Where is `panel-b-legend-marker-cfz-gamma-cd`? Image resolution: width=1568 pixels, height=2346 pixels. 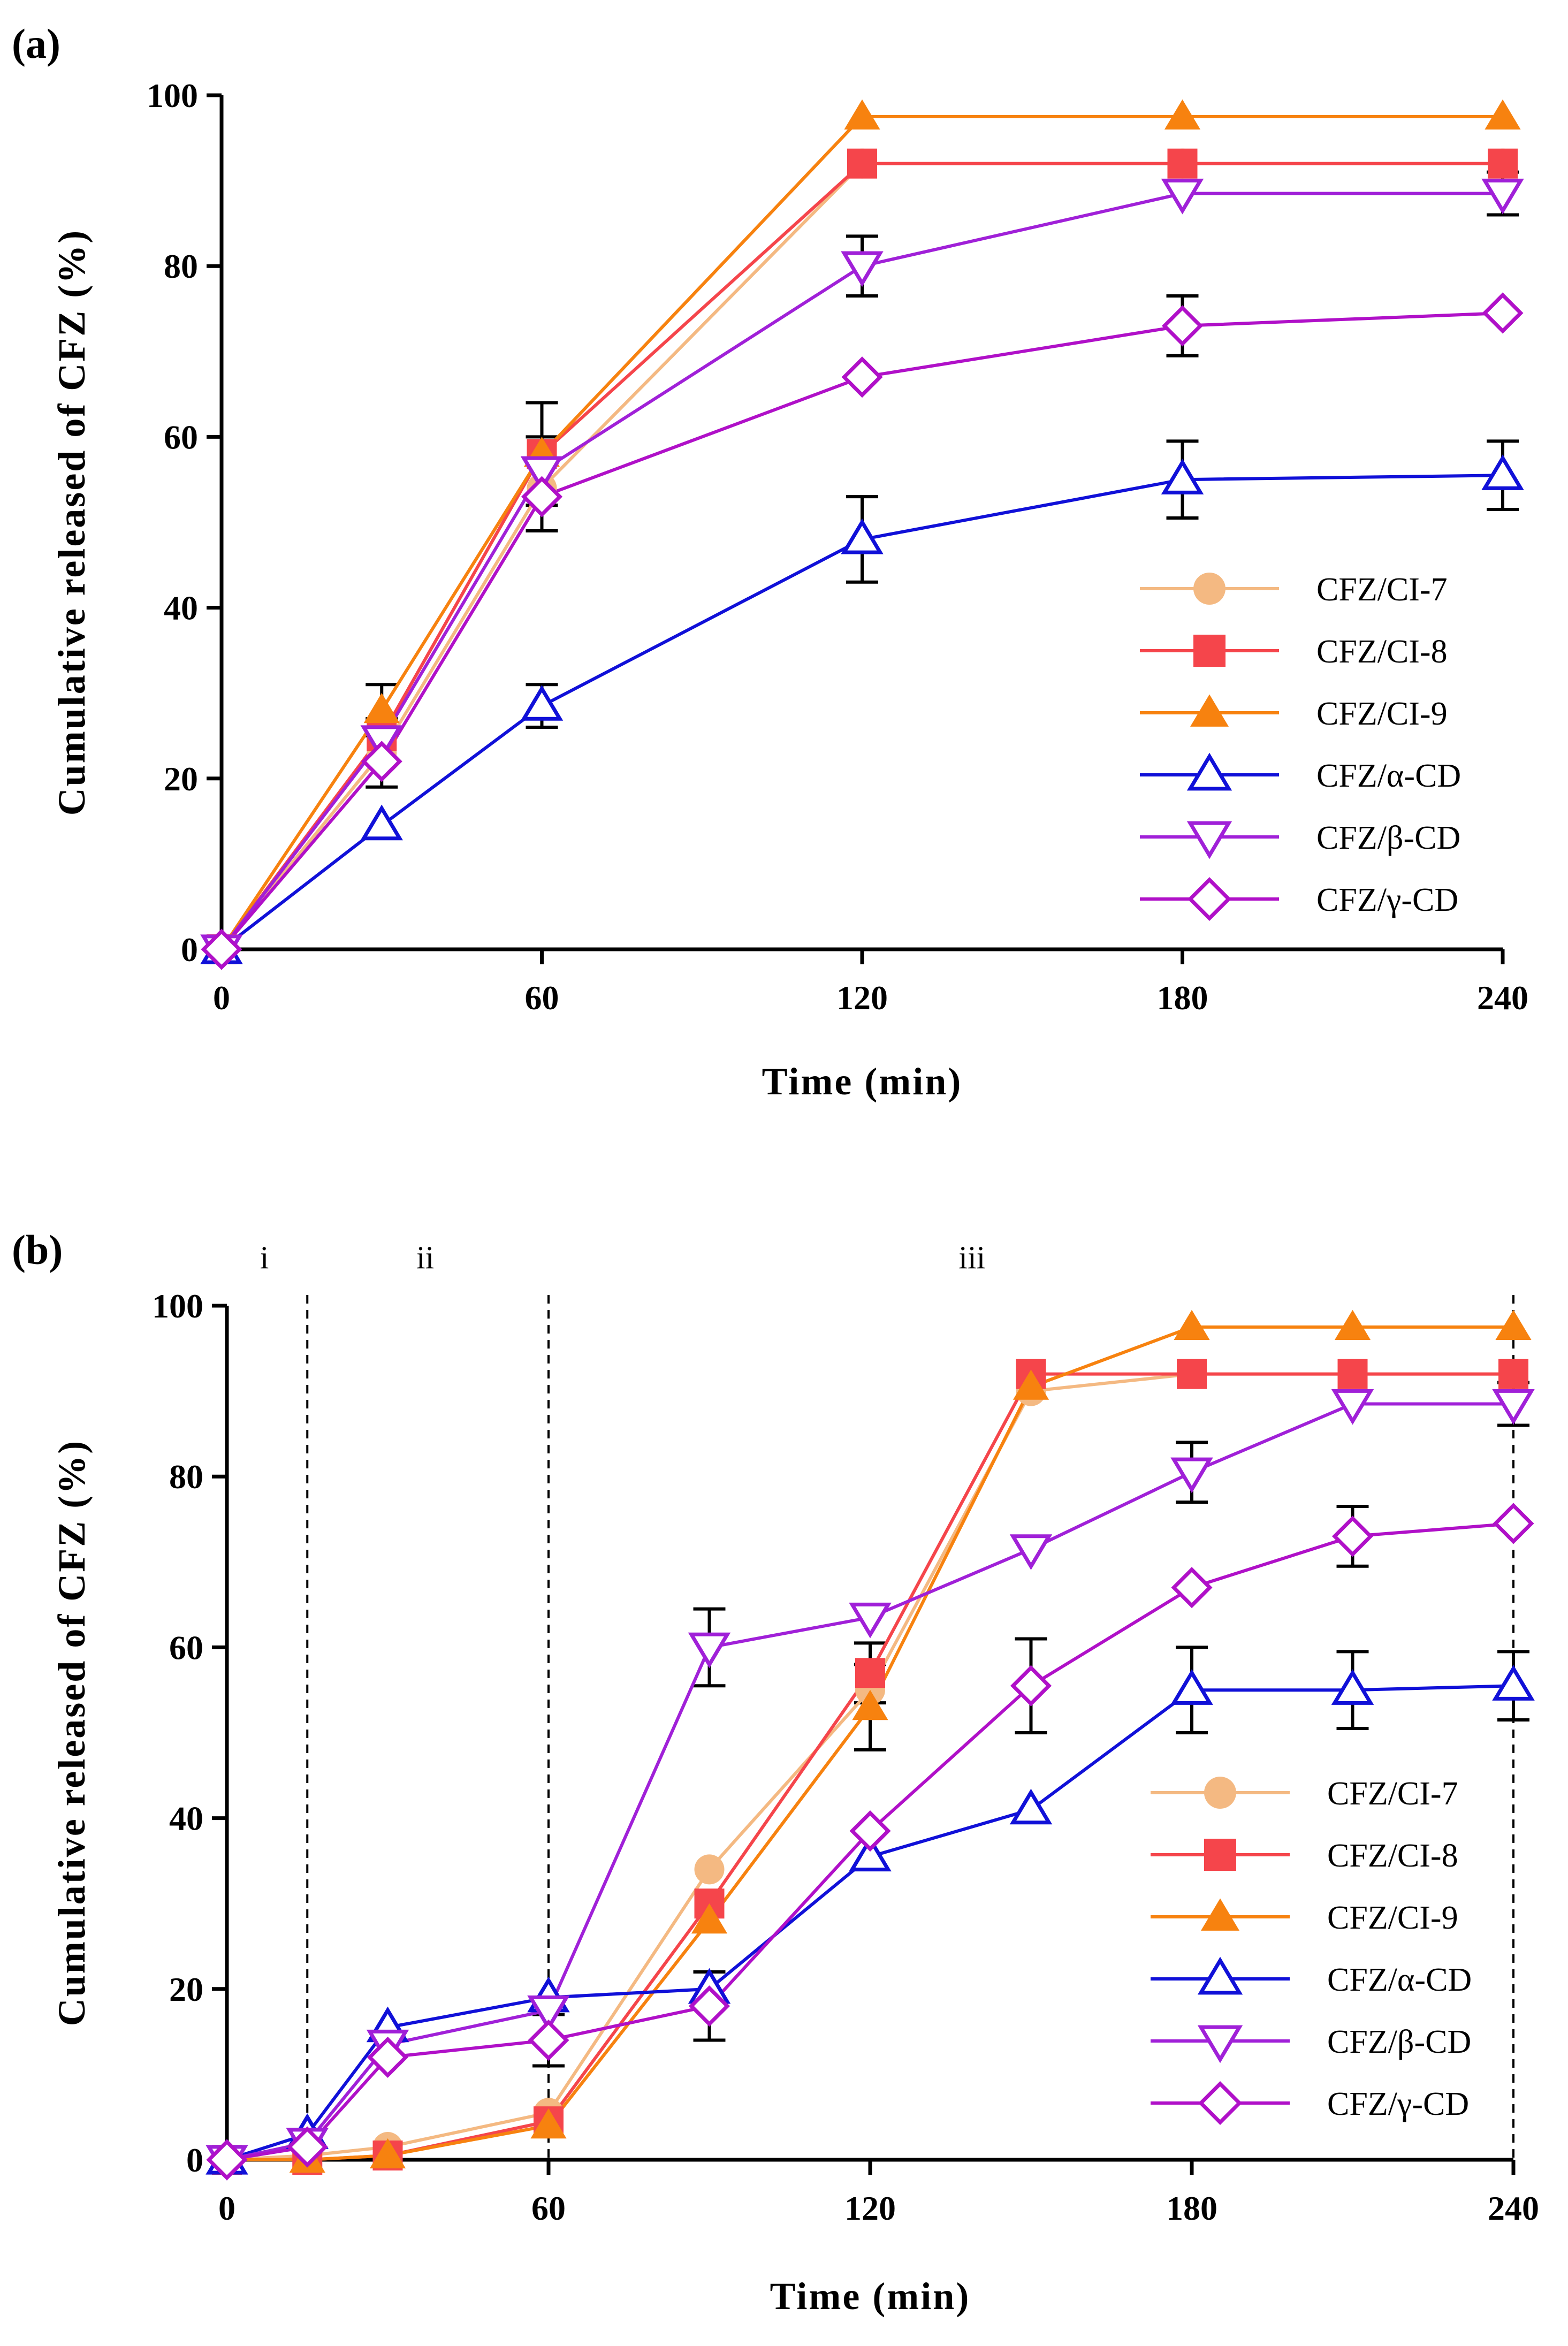 panel-b-legend-marker-cfz-gamma-cd is located at coordinates (1220, 2103).